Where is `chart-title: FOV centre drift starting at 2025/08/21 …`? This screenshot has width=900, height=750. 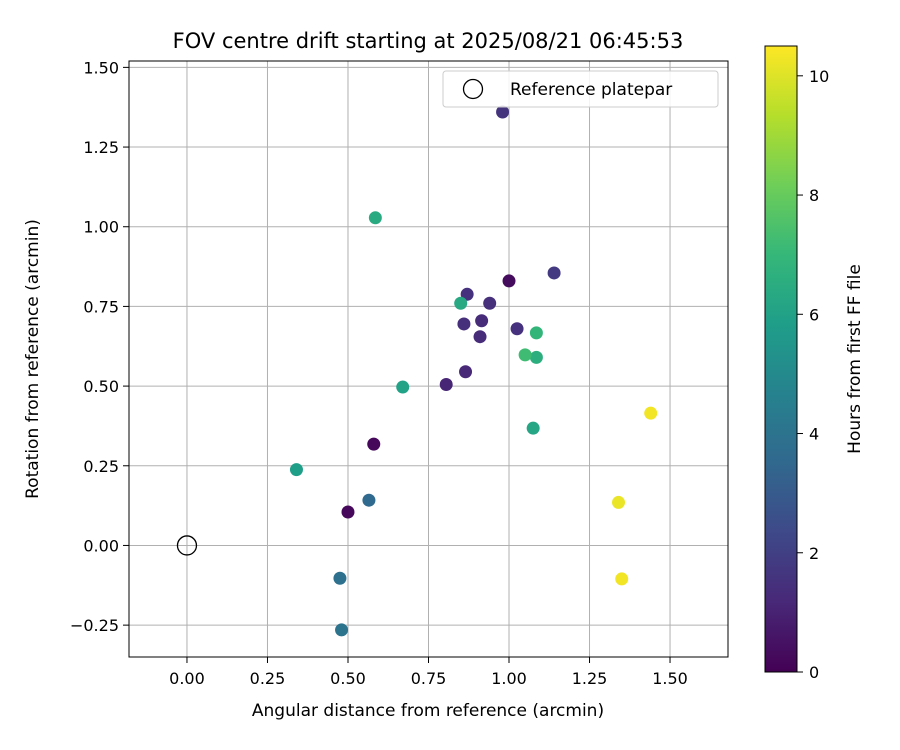
chart-title: FOV centre drift starting at 2025/08/21 … is located at coordinates (428, 41).